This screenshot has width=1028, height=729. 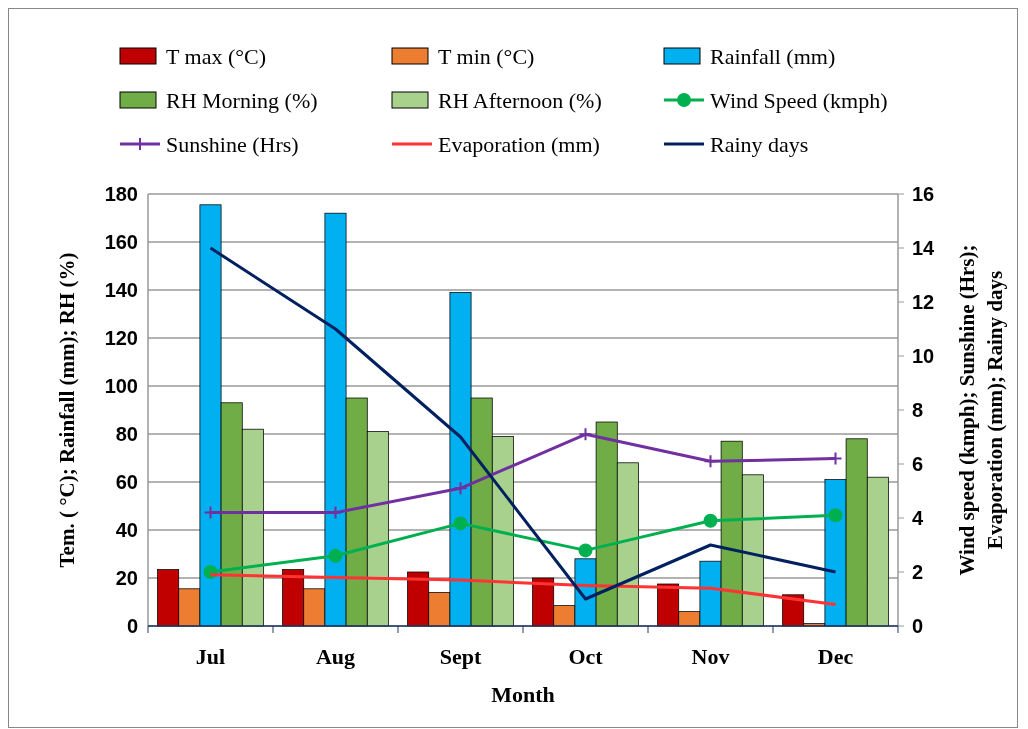 I want to click on legend-label: Rainy days, so click(x=759, y=144).